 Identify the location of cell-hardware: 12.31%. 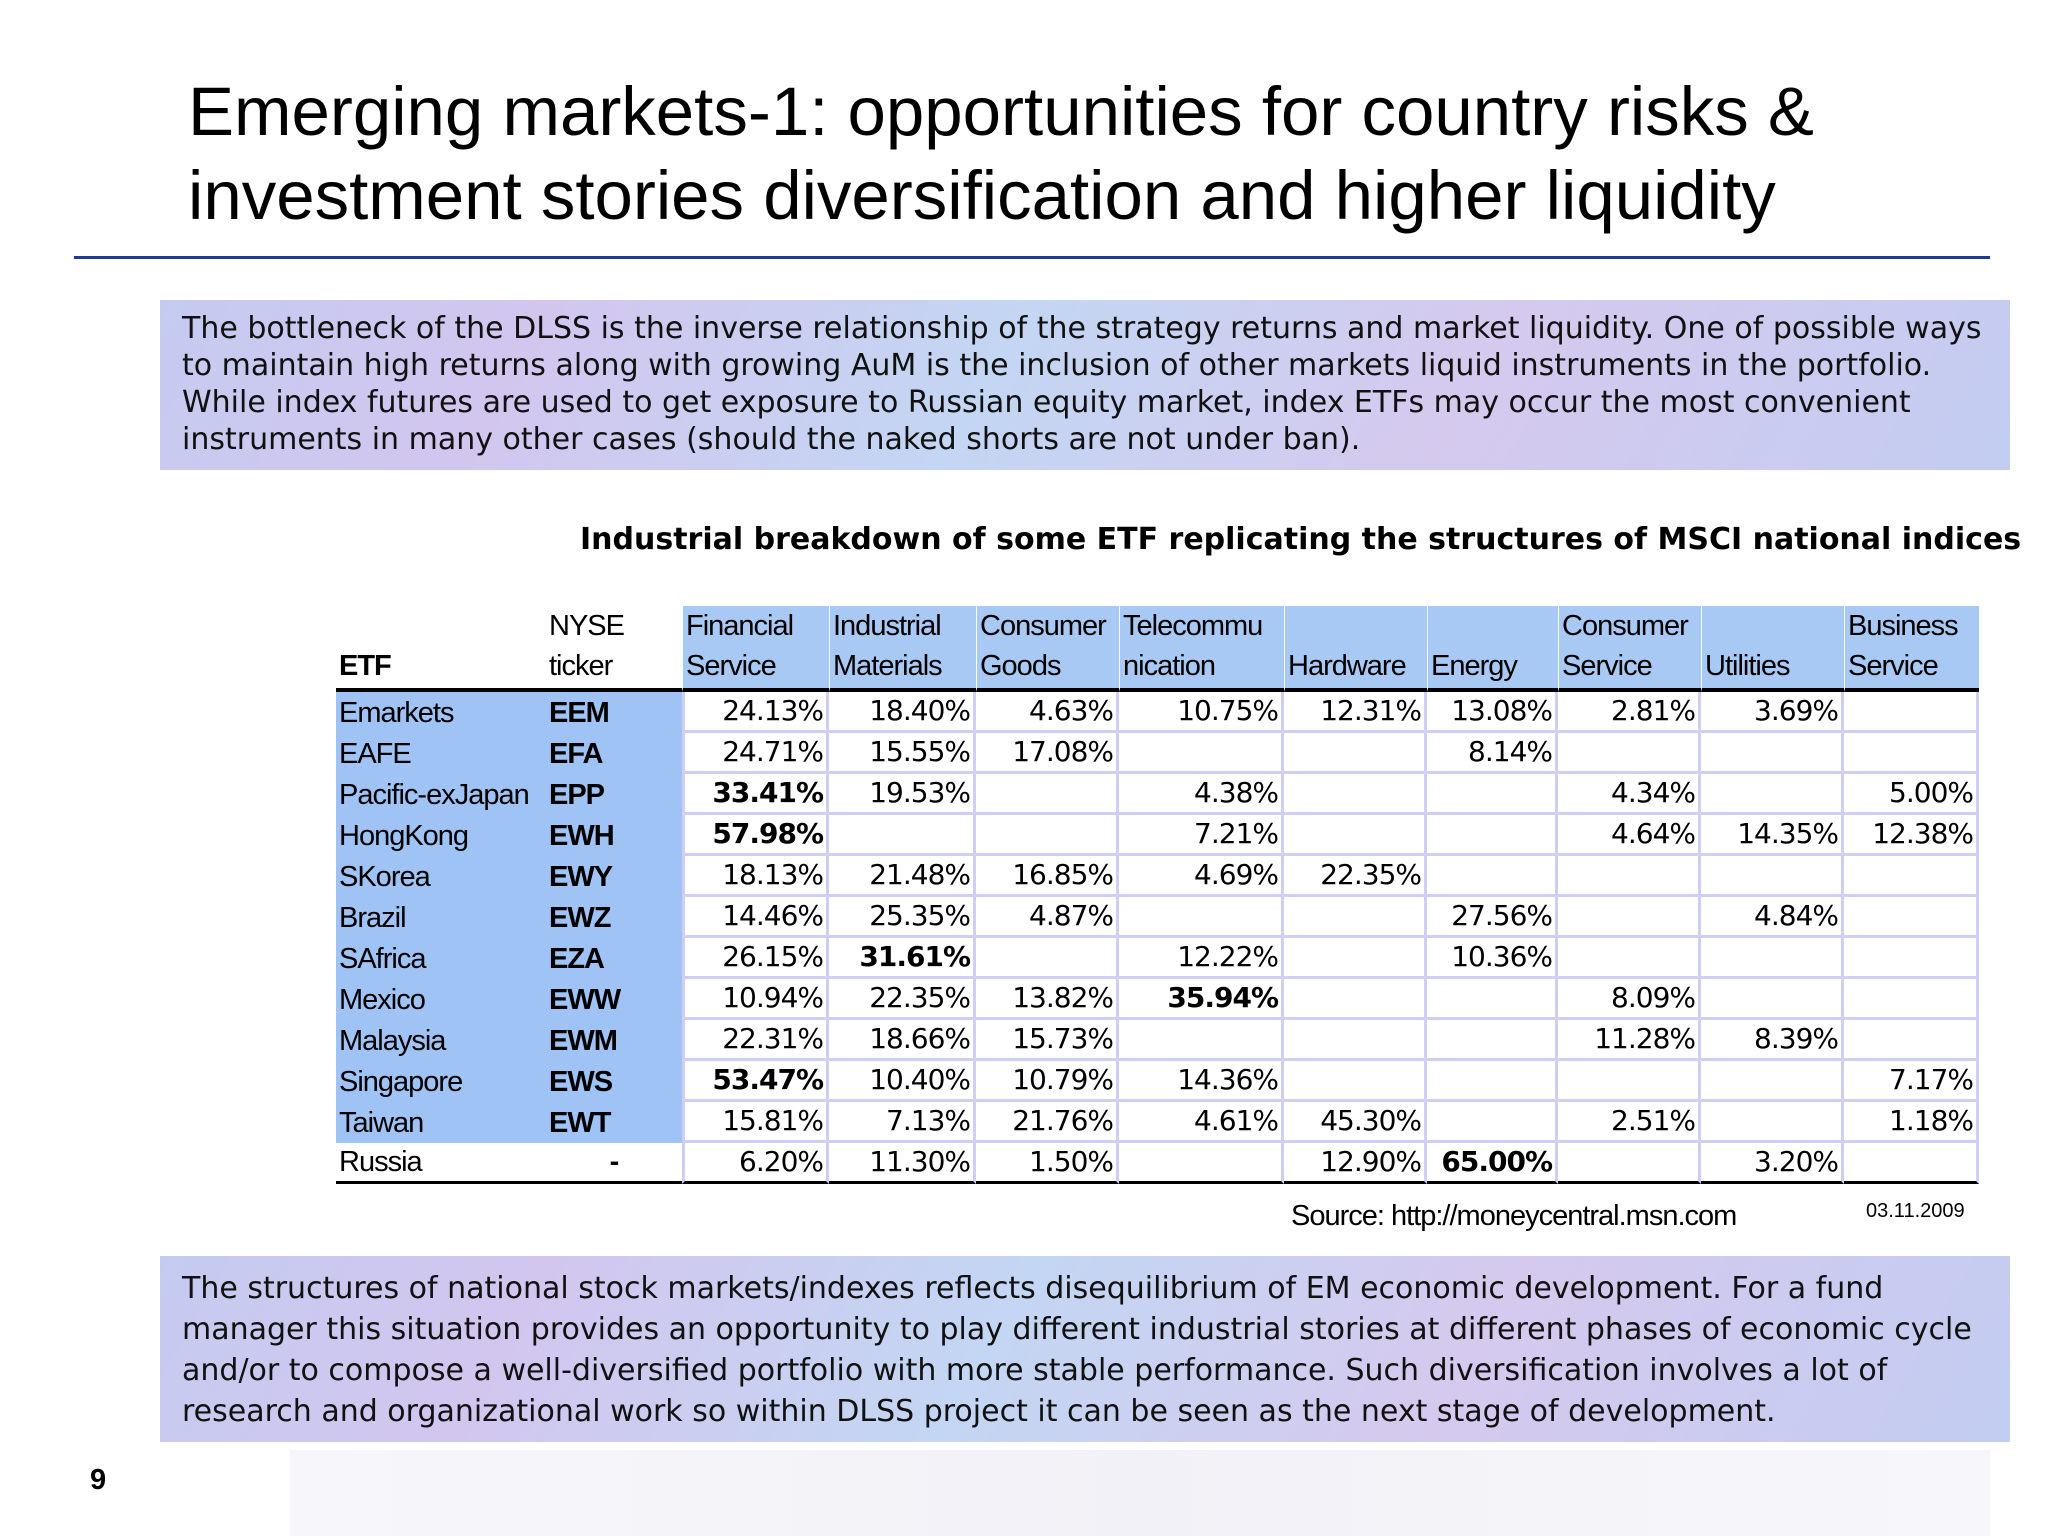
(1355, 712).